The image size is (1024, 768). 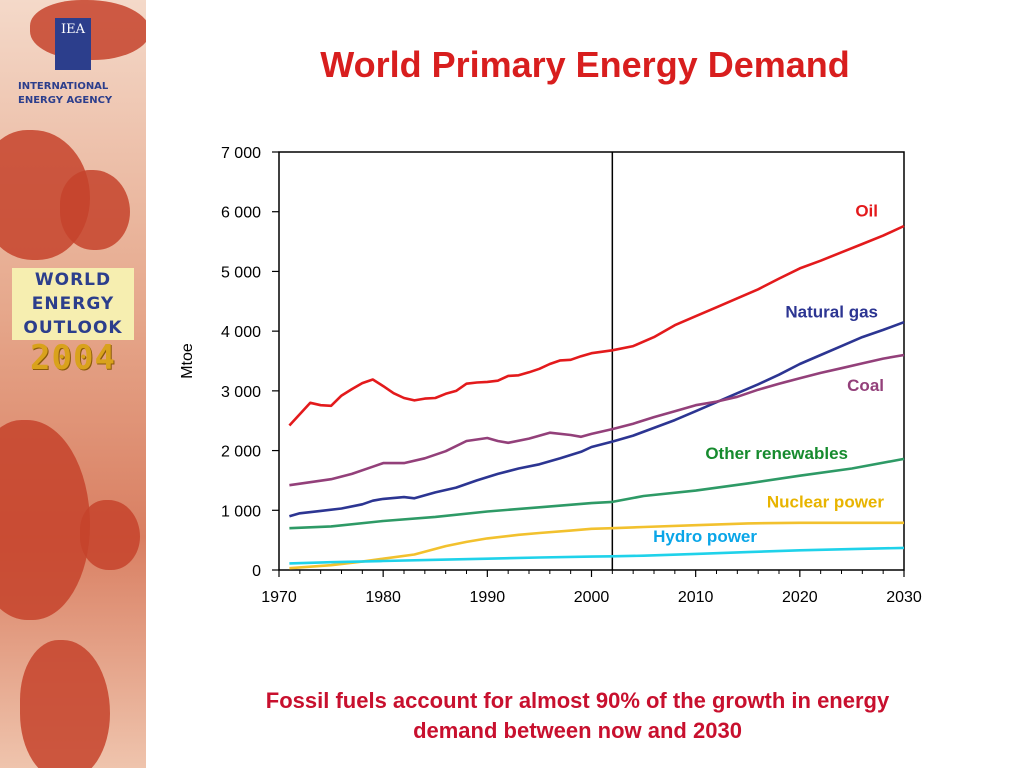 What do you see at coordinates (865, 385) in the screenshot?
I see `series-label-coal: Coal` at bounding box center [865, 385].